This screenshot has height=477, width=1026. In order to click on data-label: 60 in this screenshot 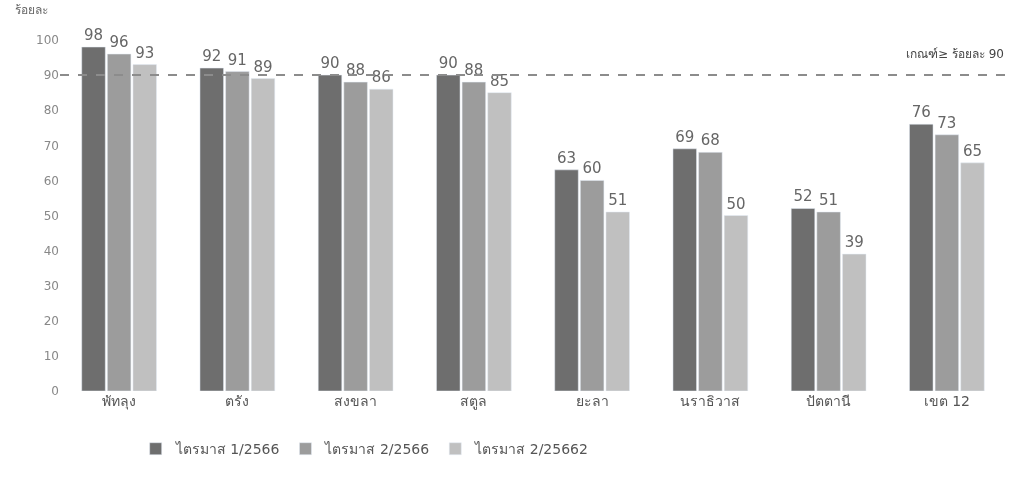, I will do `click(592, 168)`.